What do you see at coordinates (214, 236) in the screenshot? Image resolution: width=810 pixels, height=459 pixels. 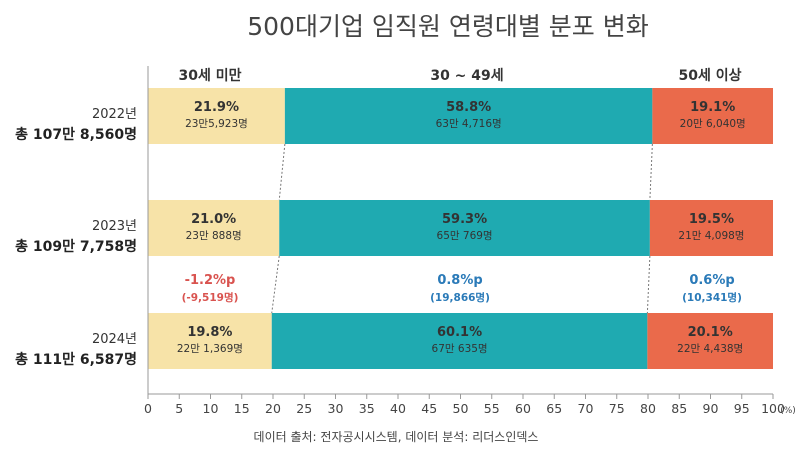 I see `bar-count-label-2023-under-30: 23만 888명` at bounding box center [214, 236].